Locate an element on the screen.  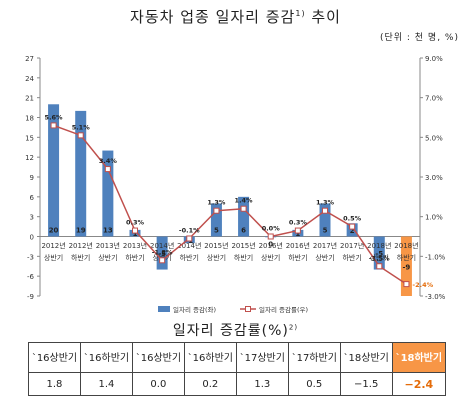
table-value-cell: −1.5 is located at coordinates (366, 384).